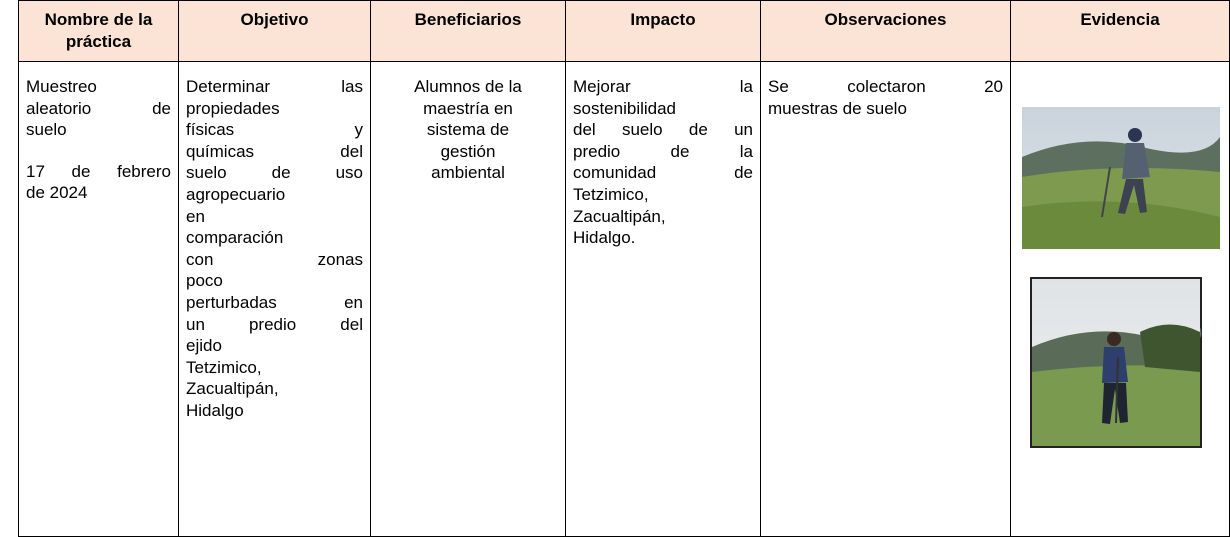 The height and width of the screenshot is (537, 1230). Describe the element at coordinates (195, 216) in the screenshot. I see `text-line: en` at that location.